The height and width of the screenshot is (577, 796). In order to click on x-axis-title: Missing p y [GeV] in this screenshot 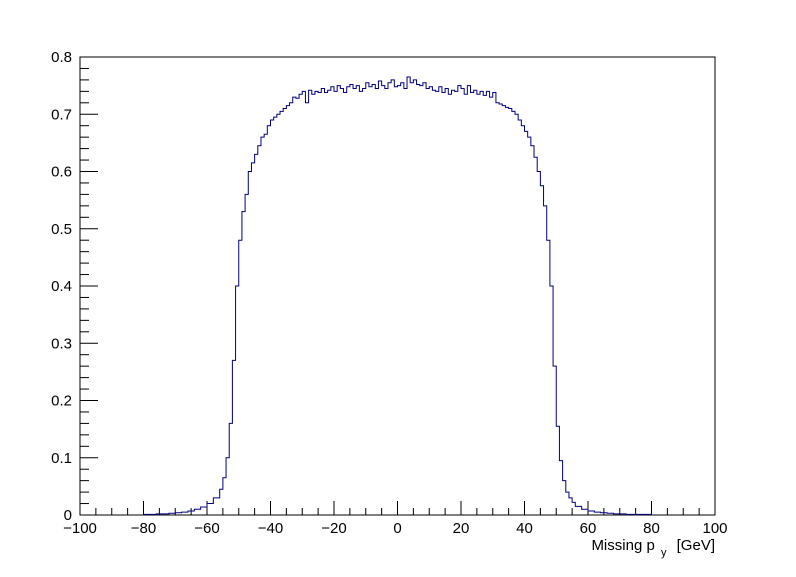, I will do `click(653, 548)`.